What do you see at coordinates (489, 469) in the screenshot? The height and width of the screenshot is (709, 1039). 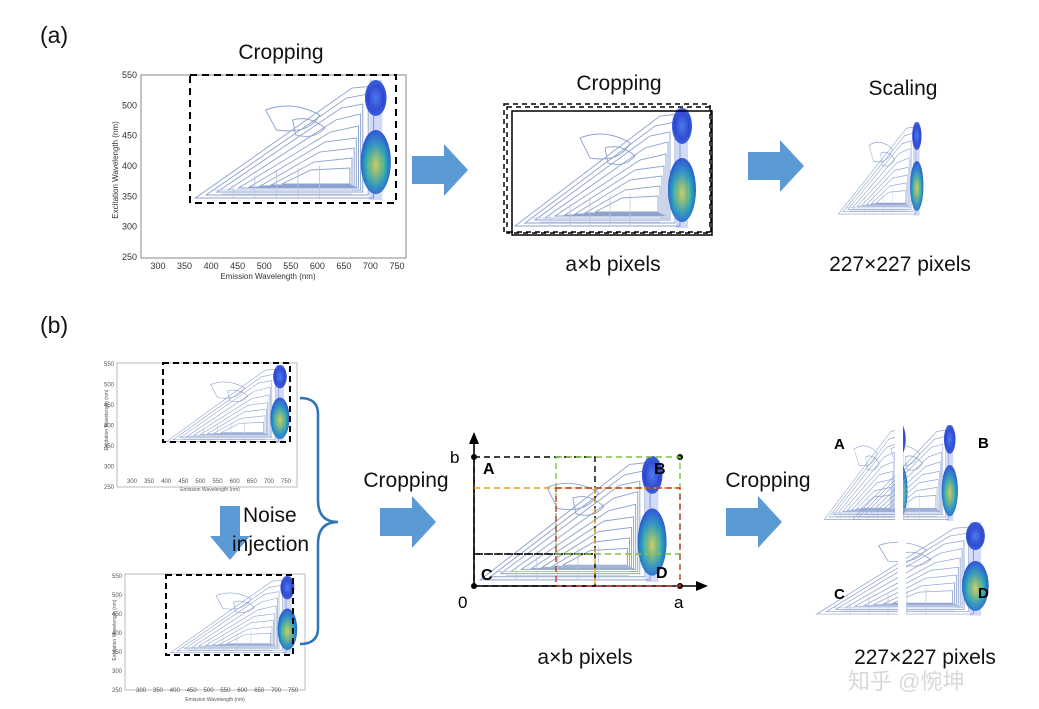 I see `region-label-a: A` at bounding box center [489, 469].